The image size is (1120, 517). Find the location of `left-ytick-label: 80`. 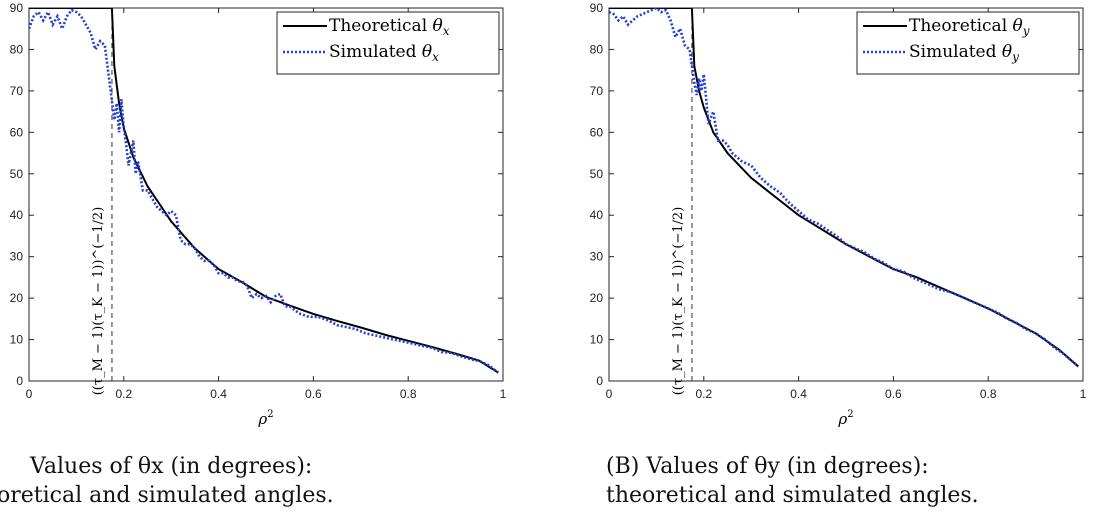

left-ytick-label: 80 is located at coordinates (17, 49).